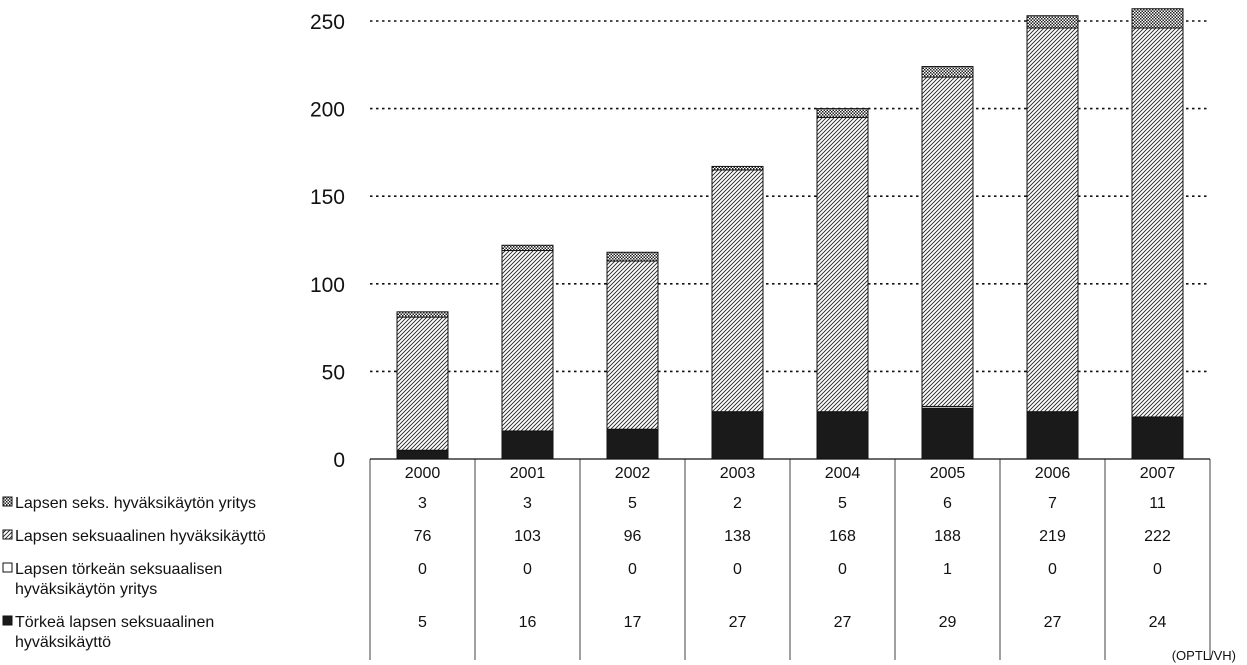  I want to click on y-tick-label: 200, so click(327, 110).